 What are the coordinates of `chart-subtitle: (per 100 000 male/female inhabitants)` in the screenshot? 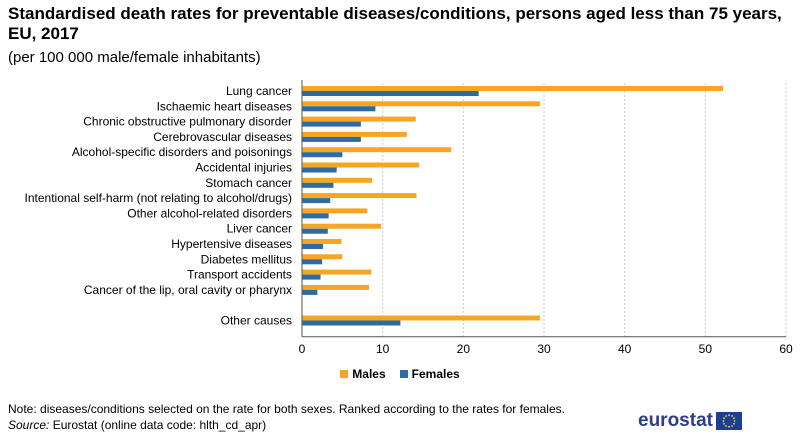 It's located at (134, 57).